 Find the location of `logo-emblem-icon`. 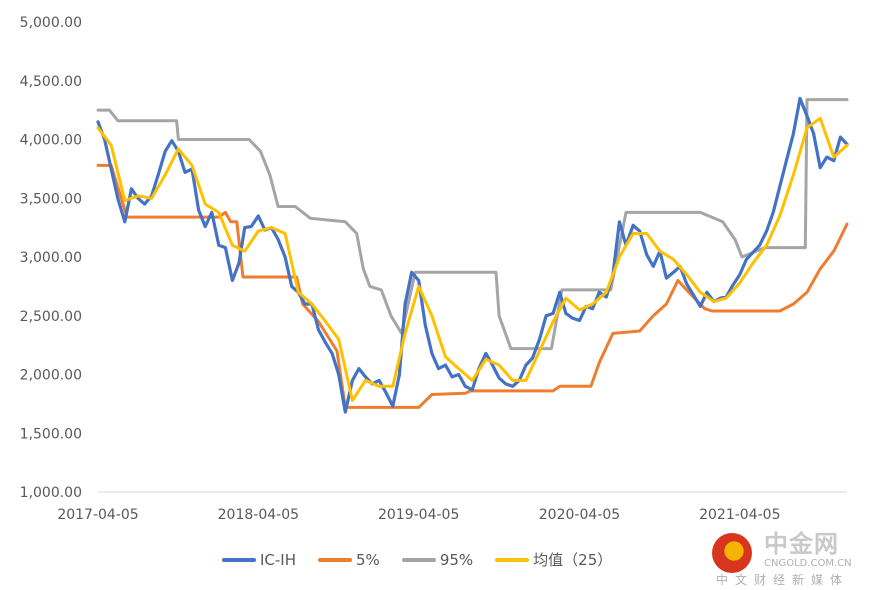

logo-emblem-icon is located at coordinates (732, 553).